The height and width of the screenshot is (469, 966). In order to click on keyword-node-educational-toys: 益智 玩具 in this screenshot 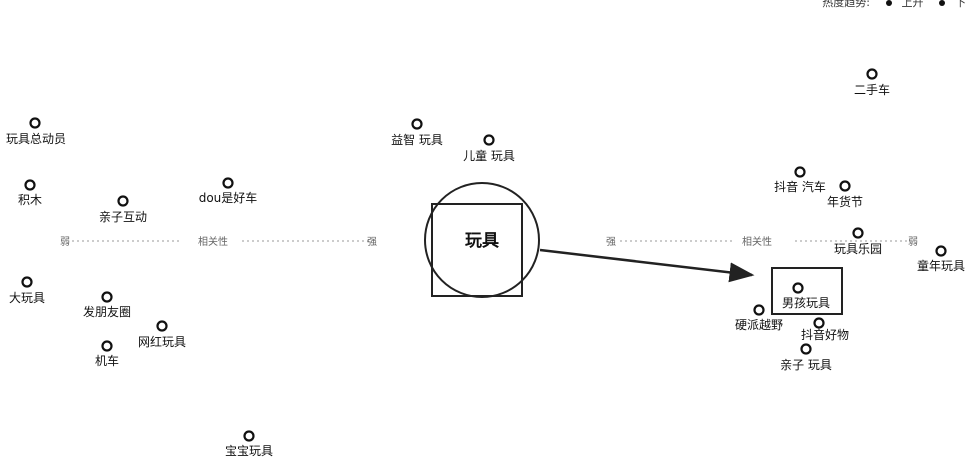, I will do `click(417, 133)`.